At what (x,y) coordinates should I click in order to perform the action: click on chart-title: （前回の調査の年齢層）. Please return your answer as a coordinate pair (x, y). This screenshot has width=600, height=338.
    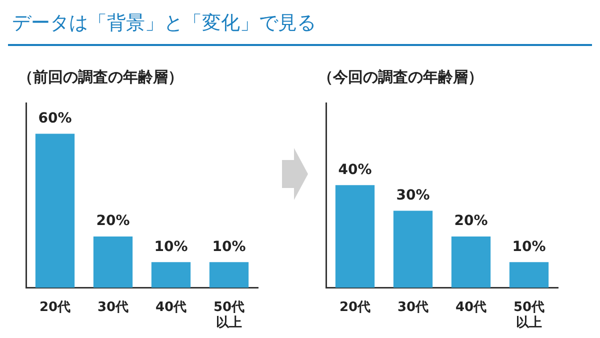
    Looking at the image, I should click on (101, 77).